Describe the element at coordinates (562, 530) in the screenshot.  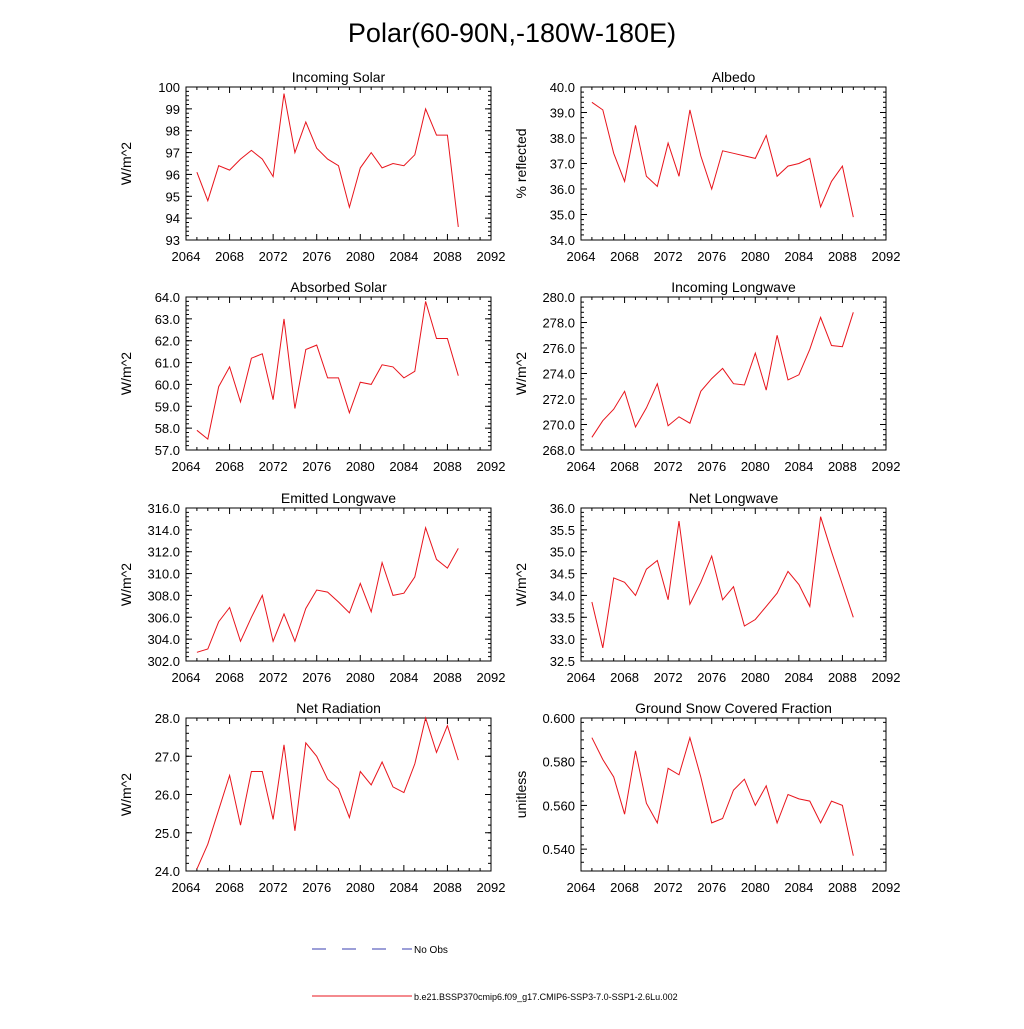
I see `y-tick-label: 35.5` at that location.